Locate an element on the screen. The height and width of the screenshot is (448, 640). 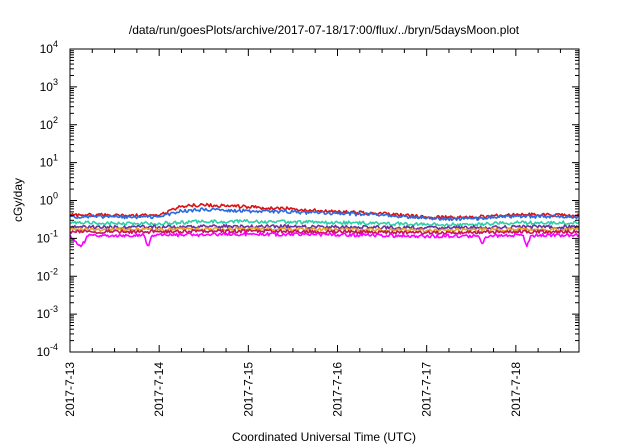
y-tick-exponent: 4 is located at coordinates (55, 44).